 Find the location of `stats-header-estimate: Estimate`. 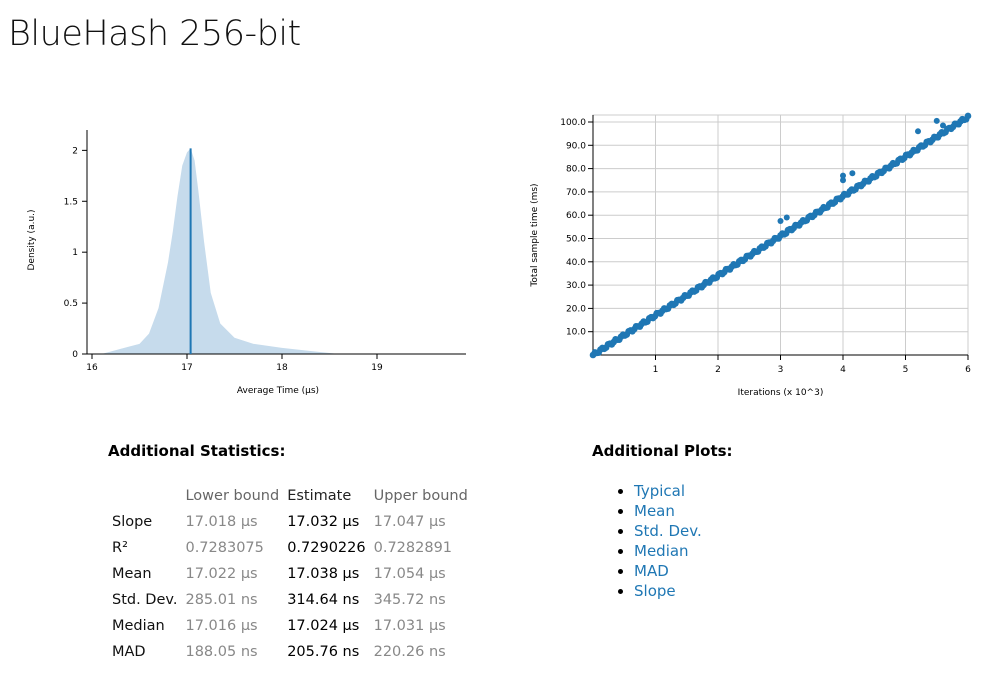

stats-header-estimate: Estimate is located at coordinates (319, 496).